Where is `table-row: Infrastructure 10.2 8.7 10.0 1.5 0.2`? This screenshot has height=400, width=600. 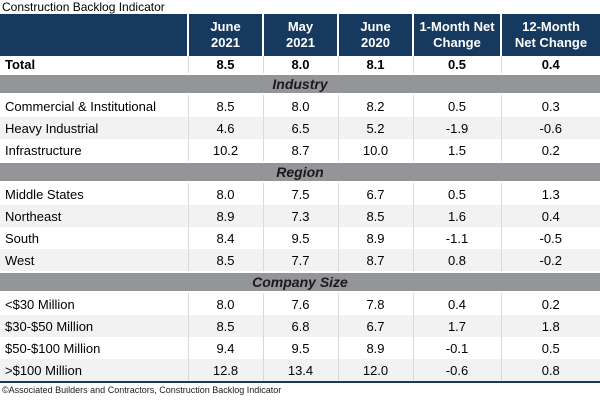 table-row: Infrastructure 10.2 8.7 10.0 1.5 0.2 is located at coordinates (300, 150).